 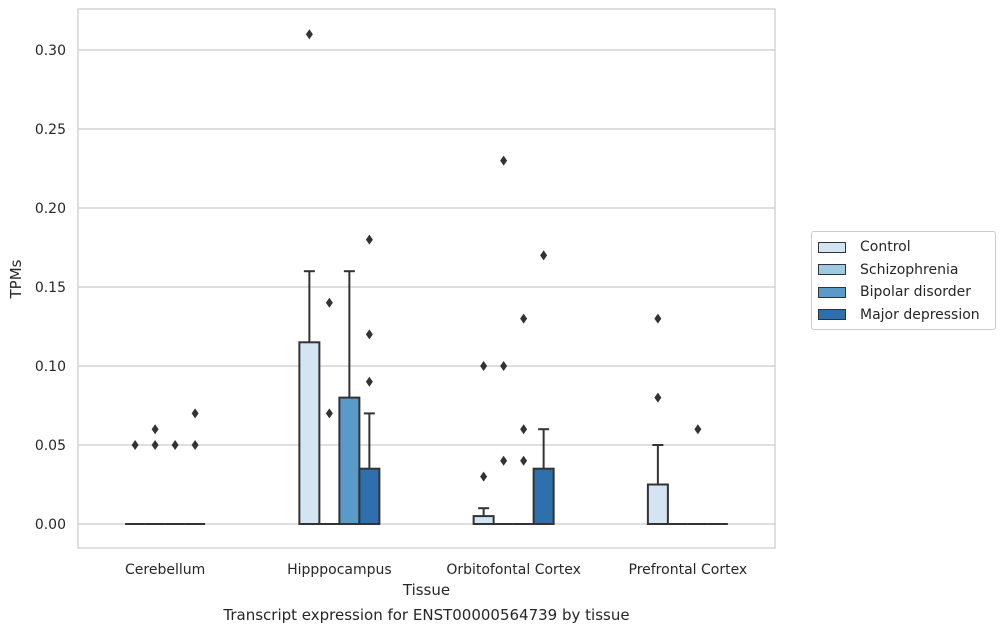 What do you see at coordinates (920, 314) in the screenshot?
I see `legend-label: Major depression` at bounding box center [920, 314].